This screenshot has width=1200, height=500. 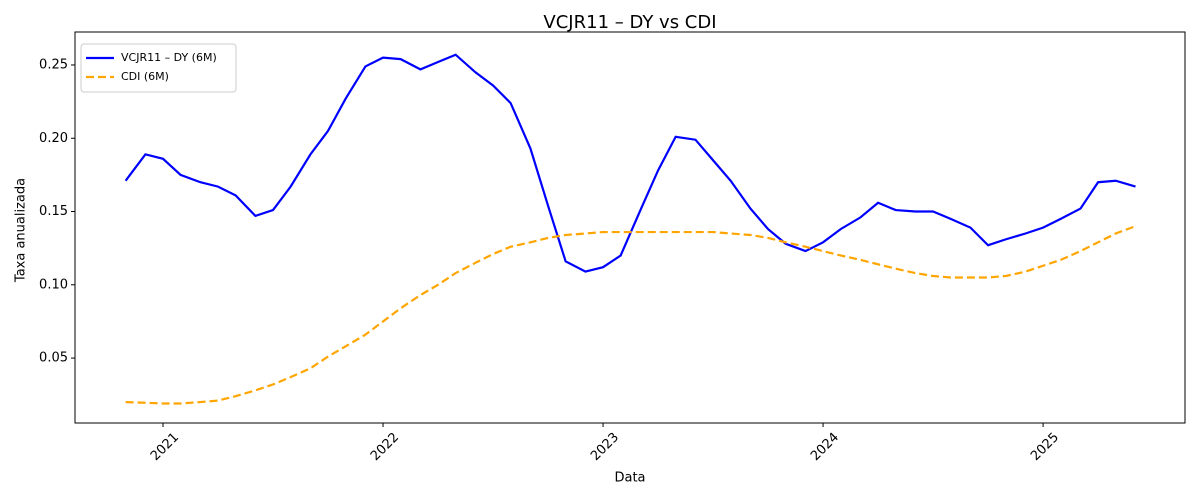 What do you see at coordinates (145, 76) in the screenshot?
I see `legend-label: CDI (6M)` at bounding box center [145, 76].